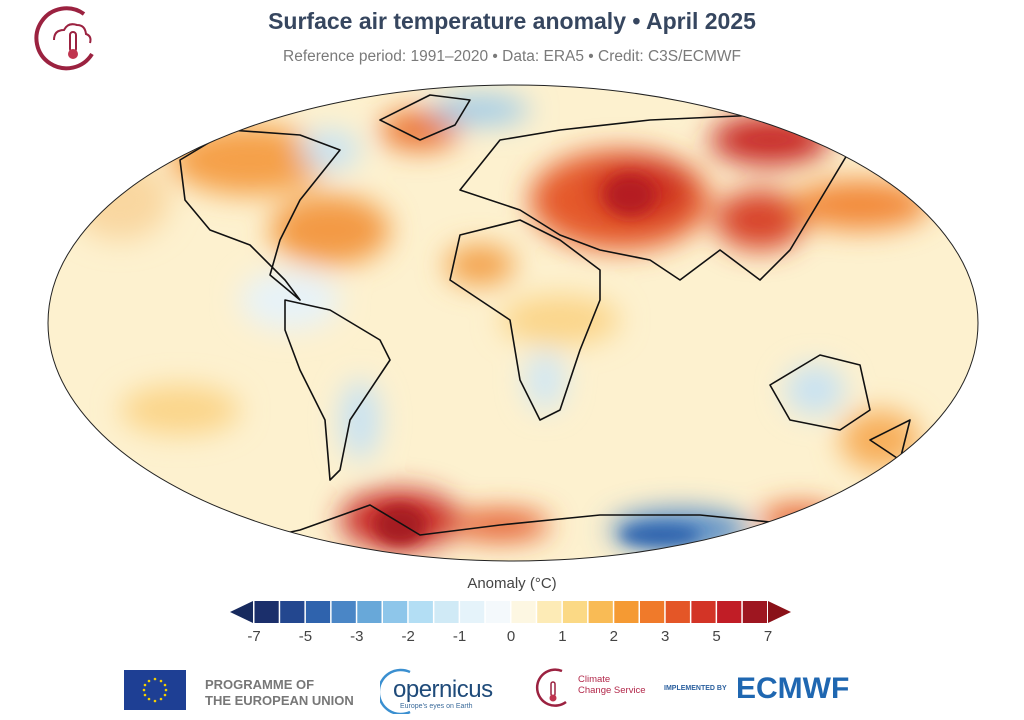 The image size is (1024, 720). I want to click on colorbar-over-arrow, so click(779, 612).